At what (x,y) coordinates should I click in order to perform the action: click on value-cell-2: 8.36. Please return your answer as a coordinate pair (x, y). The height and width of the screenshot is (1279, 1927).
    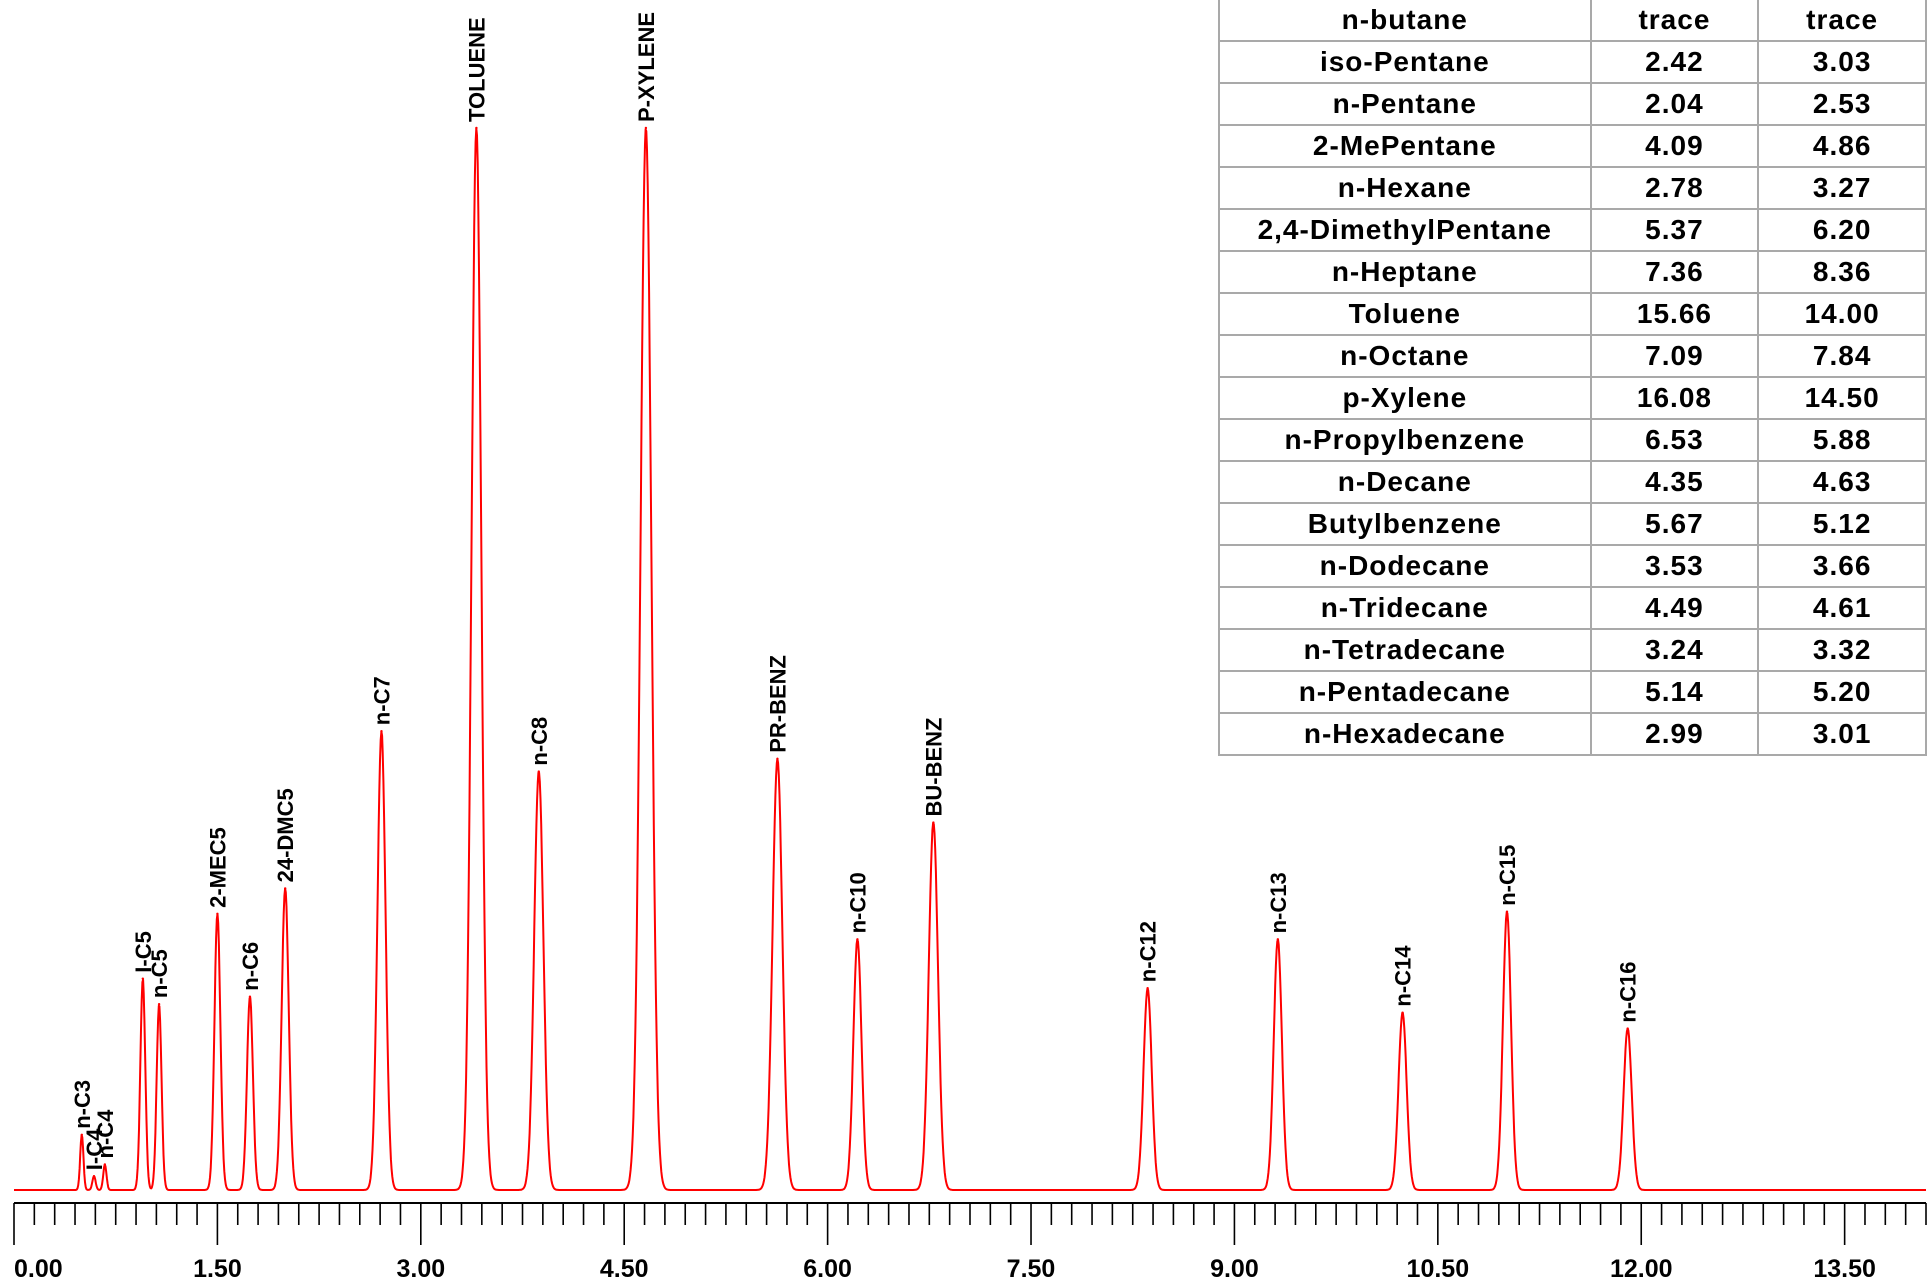
    Looking at the image, I should click on (1842, 272).